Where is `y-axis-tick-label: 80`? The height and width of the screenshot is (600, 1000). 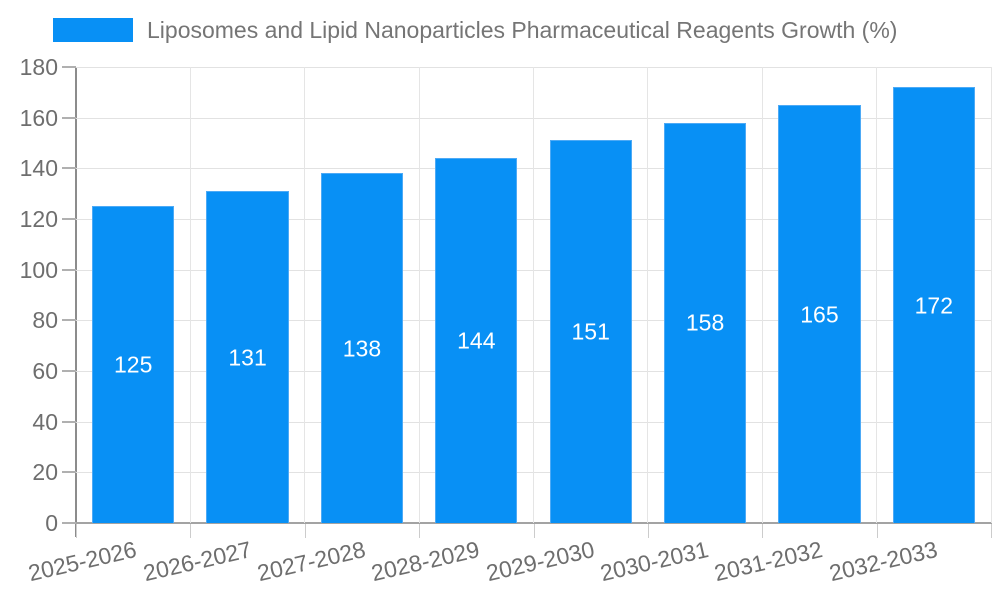 y-axis-tick-label: 80 is located at coordinates (45, 320).